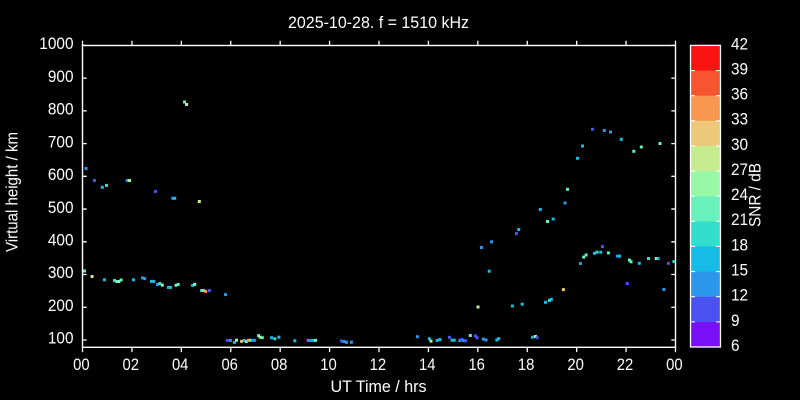 The width and height of the screenshot is (800, 400). What do you see at coordinates (739, 68) in the screenshot?
I see `svg-text: 39` at bounding box center [739, 68].